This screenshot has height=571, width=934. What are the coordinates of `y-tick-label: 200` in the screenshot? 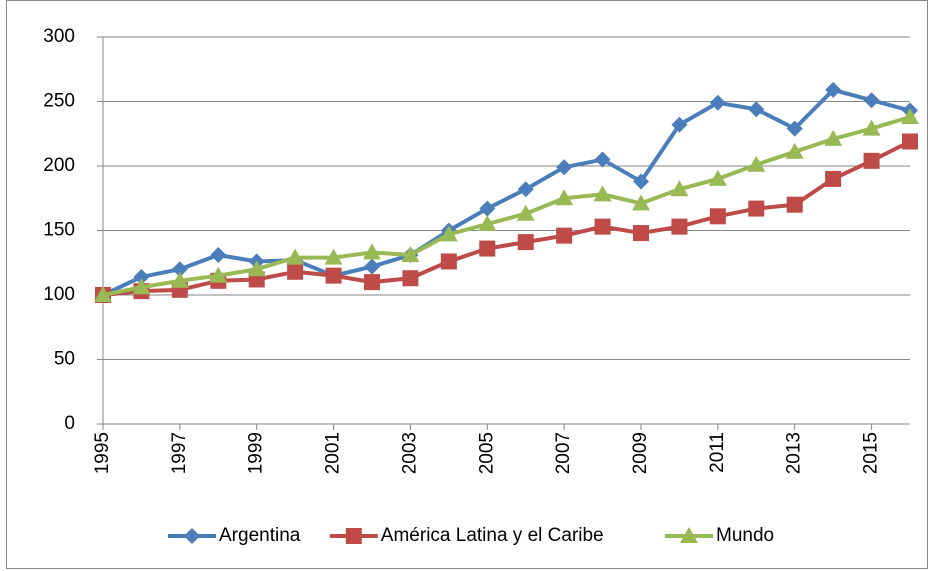 It's located at (59, 165).